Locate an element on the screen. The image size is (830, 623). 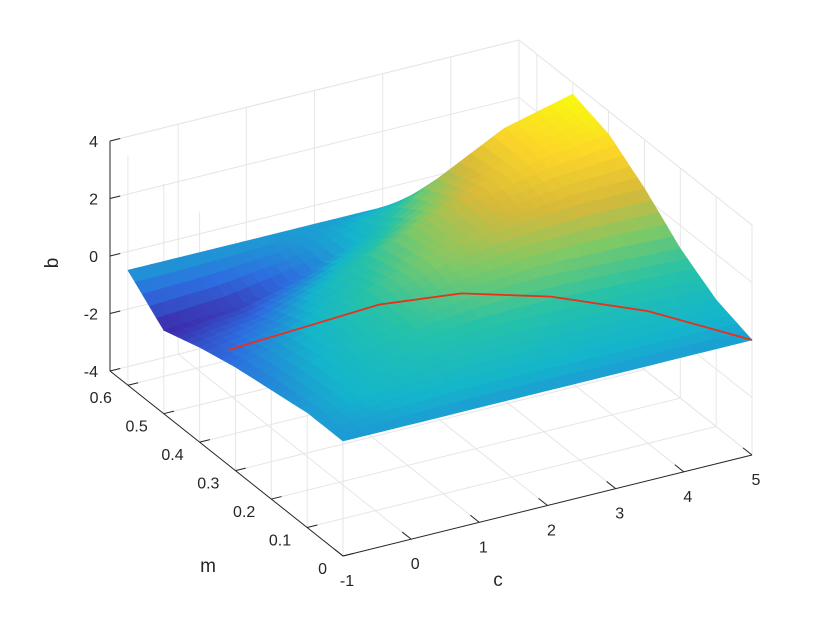
m-tick-label: 0.6 is located at coordinates (101, 398).